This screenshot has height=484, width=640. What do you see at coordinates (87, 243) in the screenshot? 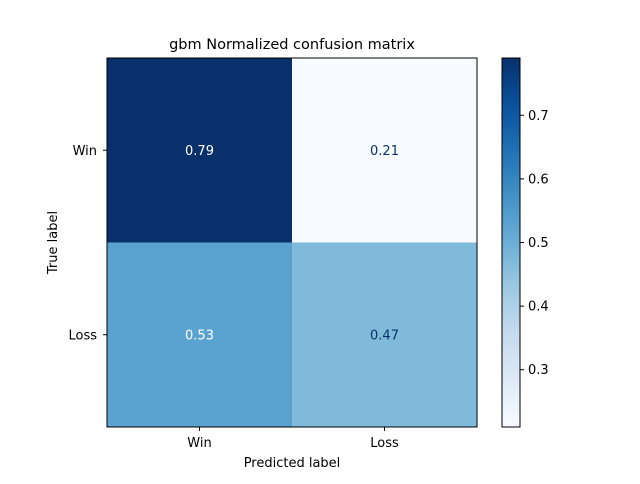
I see `y-axis-ticks: Win Loss` at bounding box center [87, 243].